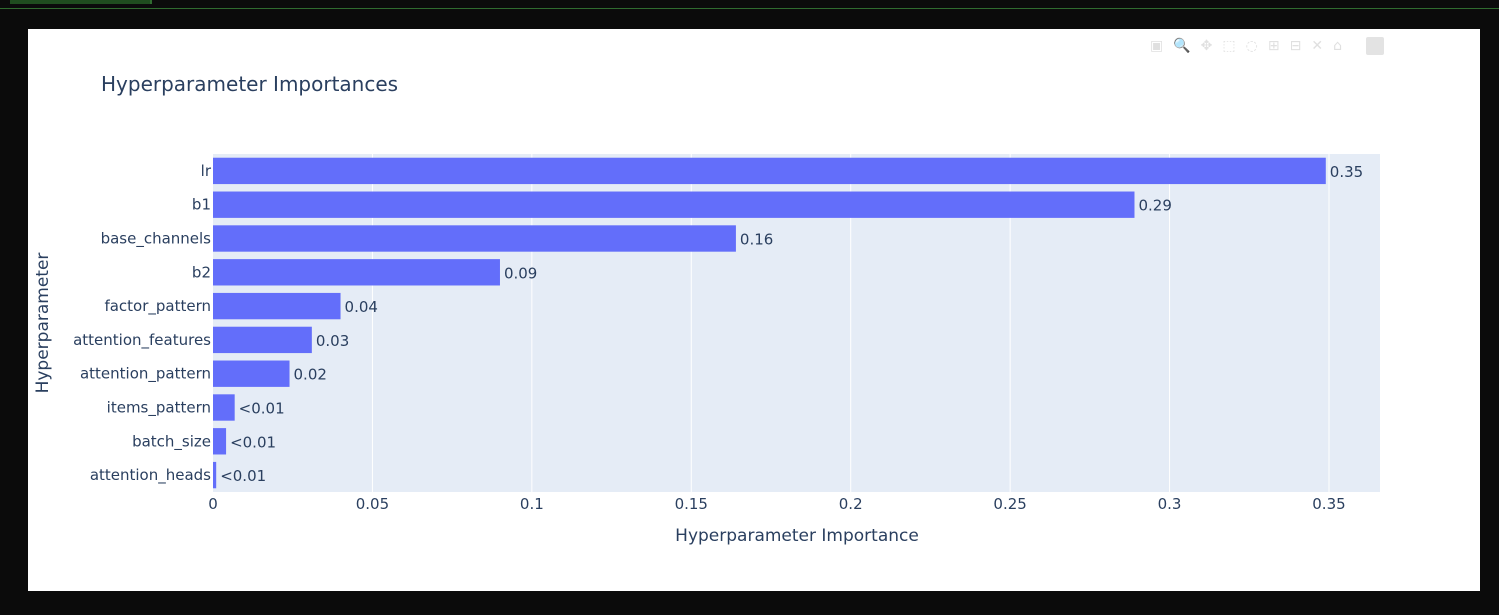 The image size is (1499, 615). I want to click on y-tick-label: b1, so click(201, 205).